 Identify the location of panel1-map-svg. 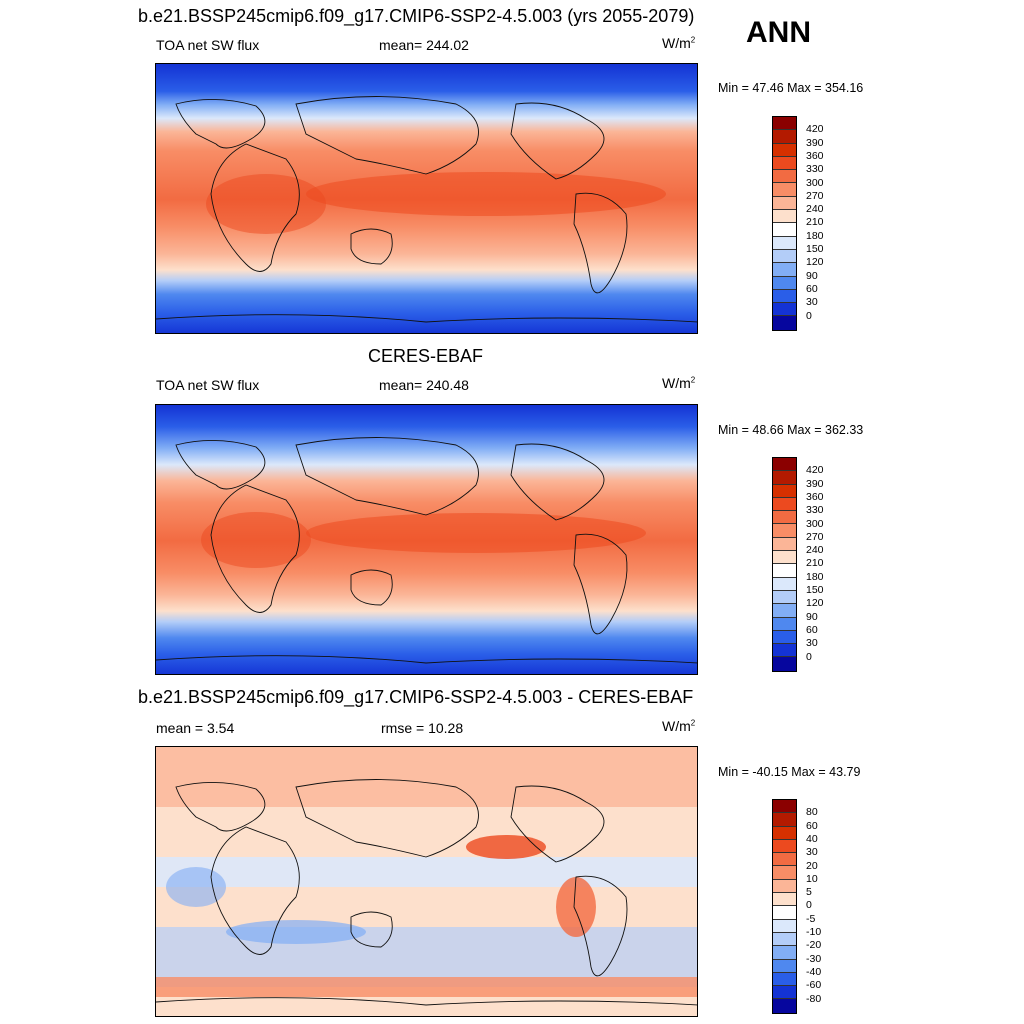
(426, 198).